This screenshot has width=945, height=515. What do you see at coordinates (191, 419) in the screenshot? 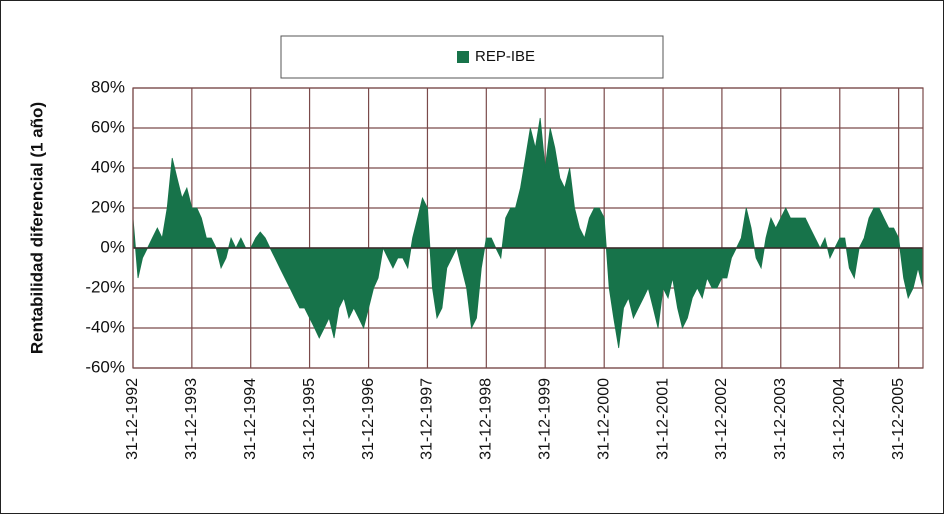
I see `x-tick-label: 31-12-1993` at bounding box center [191, 419].